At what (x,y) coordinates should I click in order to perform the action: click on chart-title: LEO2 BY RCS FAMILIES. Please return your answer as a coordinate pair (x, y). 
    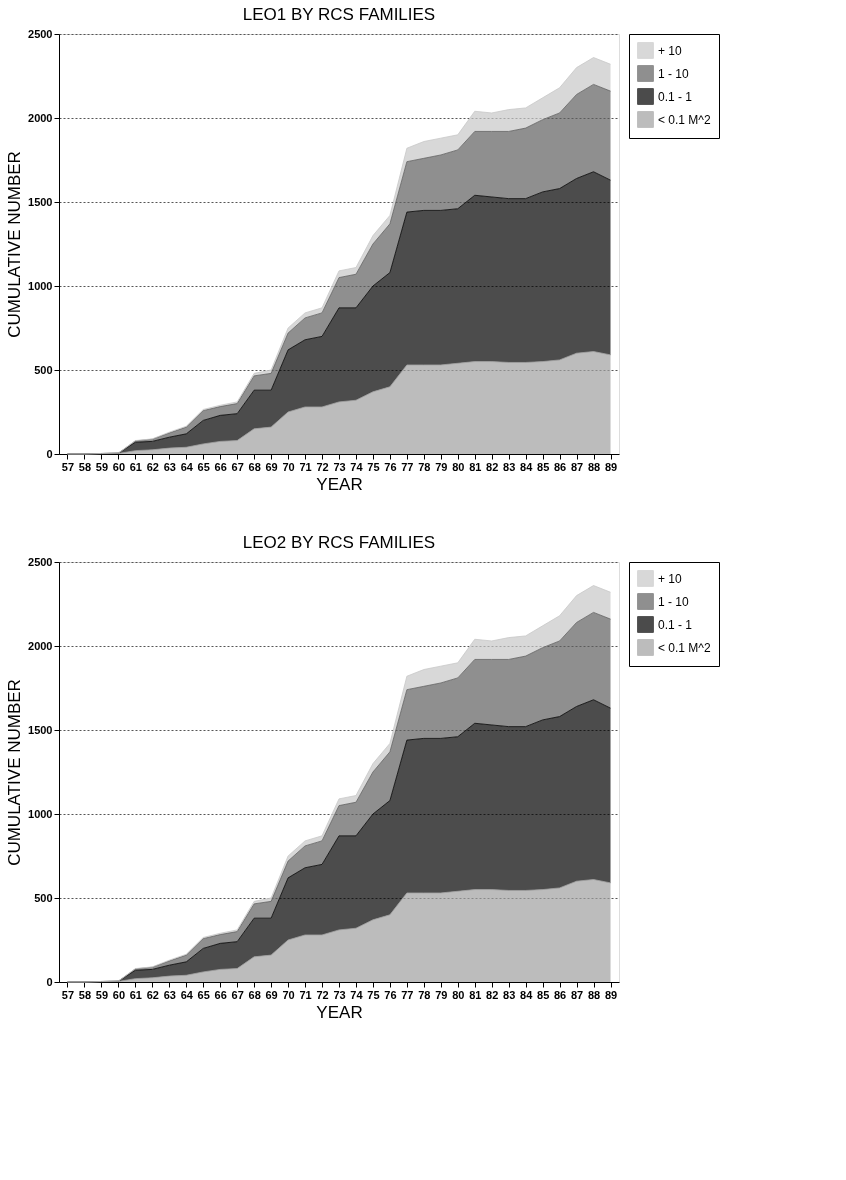
    Looking at the image, I should click on (339, 542).